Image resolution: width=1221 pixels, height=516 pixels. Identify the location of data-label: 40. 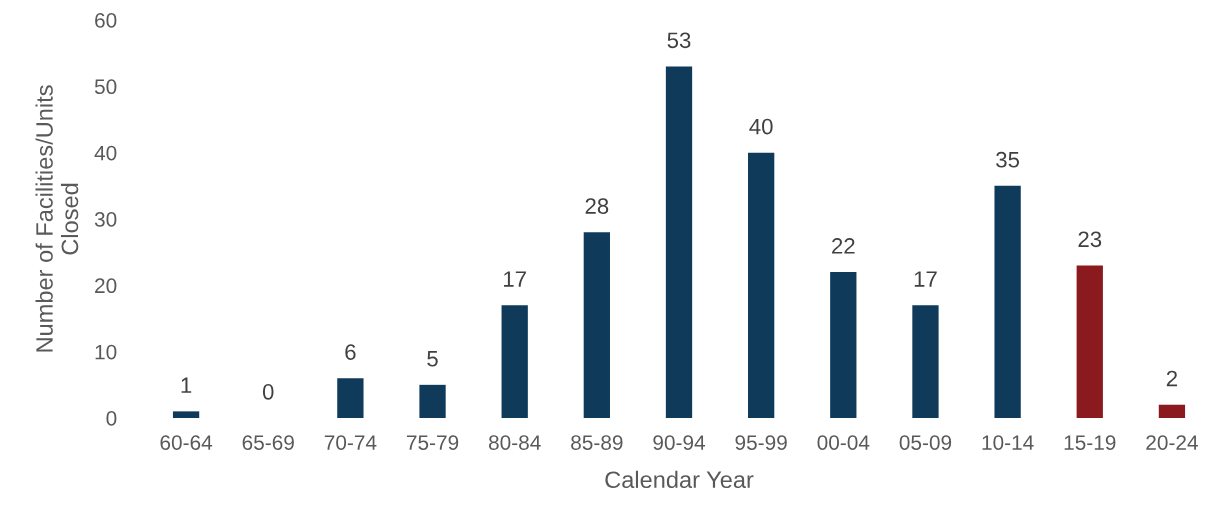
(761, 126).